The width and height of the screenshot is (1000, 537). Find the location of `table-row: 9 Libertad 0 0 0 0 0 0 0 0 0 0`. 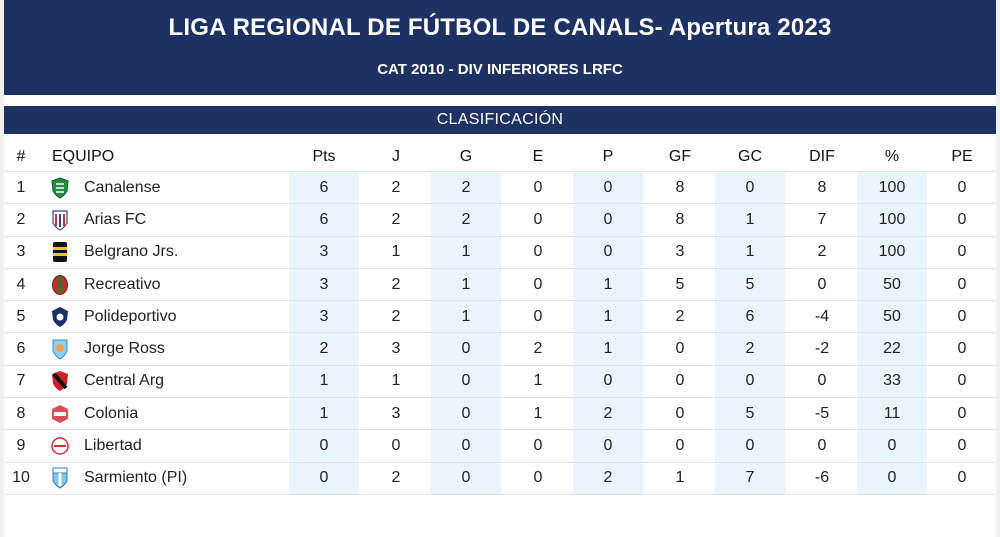

table-row: 9 Libertad 0 0 0 0 0 0 0 0 0 0 is located at coordinates (500, 446).